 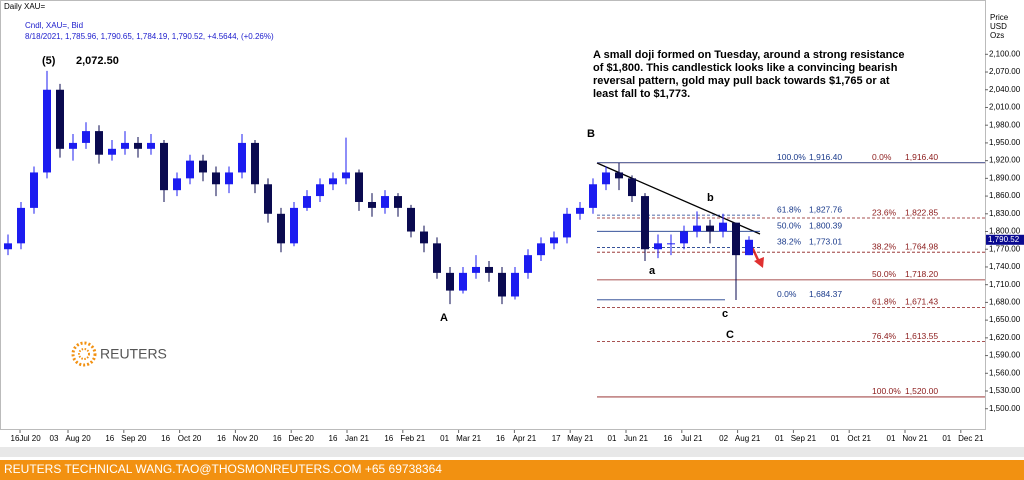 What do you see at coordinates (1005, 284) in the screenshot?
I see `y-tick-label: 1,710.00` at bounding box center [1005, 284].